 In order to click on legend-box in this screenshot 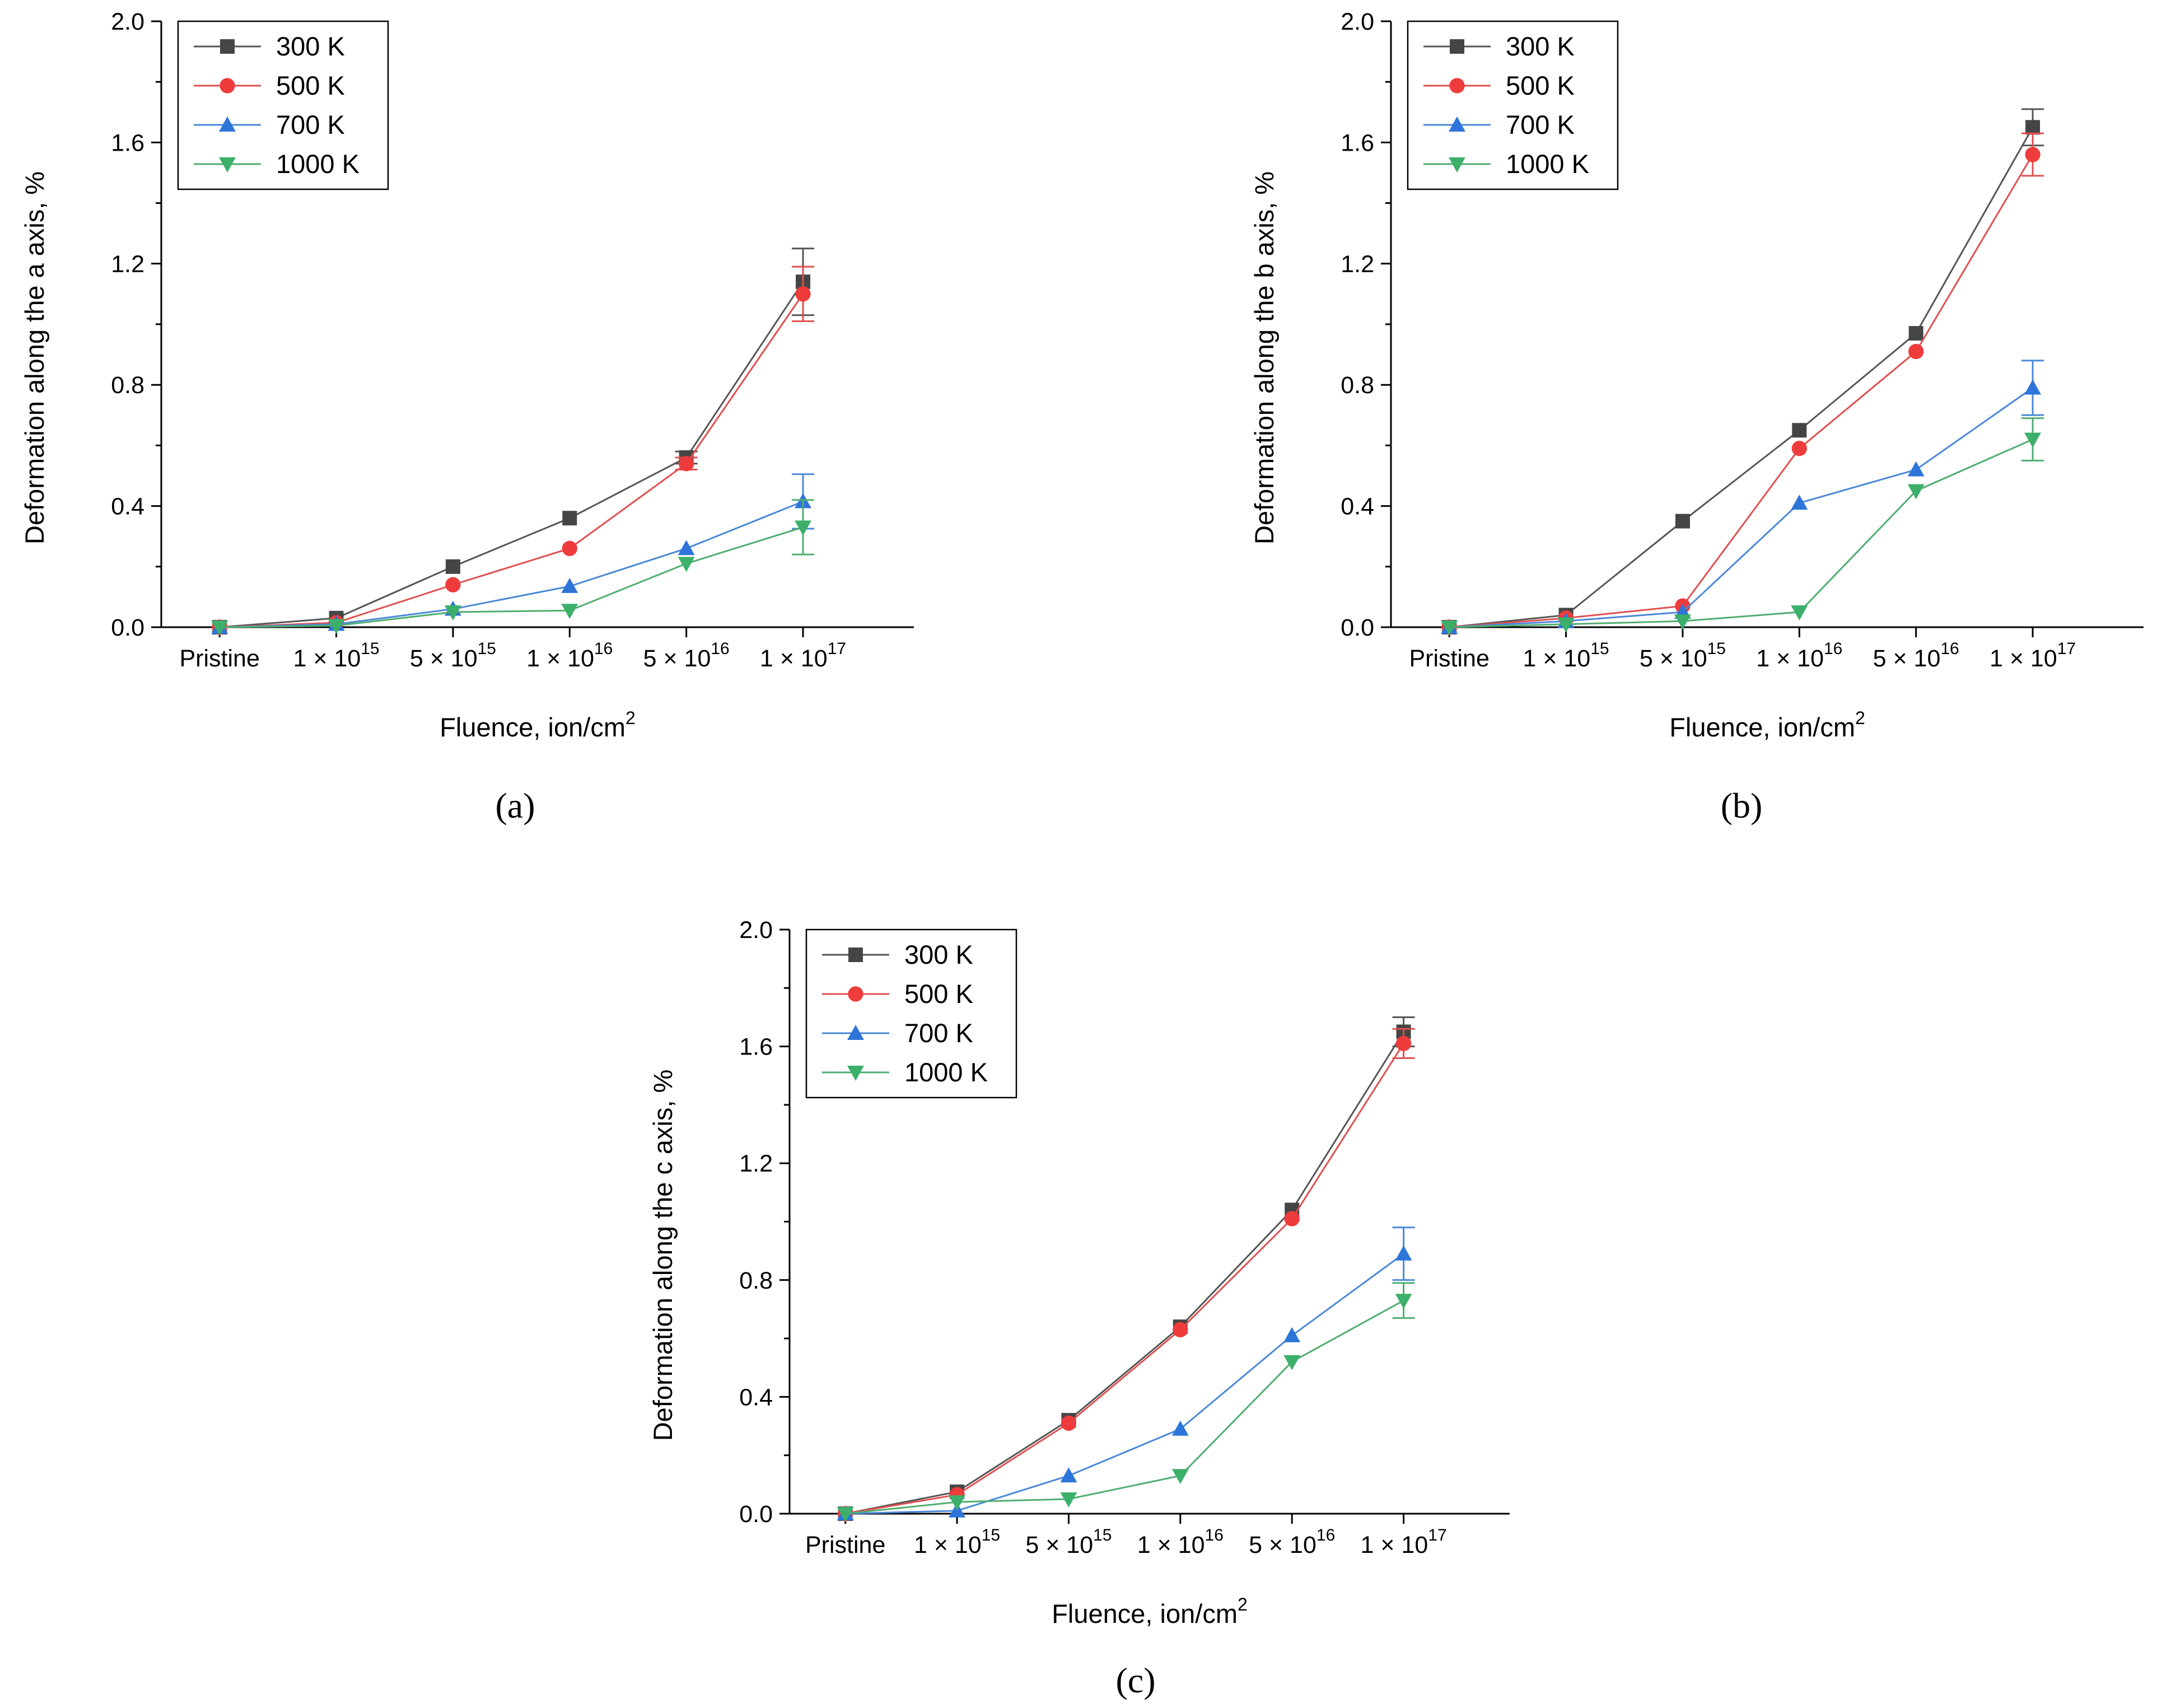, I will do `click(911, 1014)`.